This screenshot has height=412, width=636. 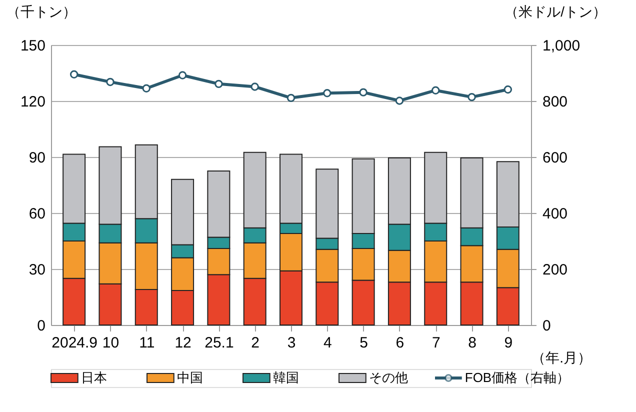 I want to click on y2-tick-label: 0, so click(x=546, y=326).